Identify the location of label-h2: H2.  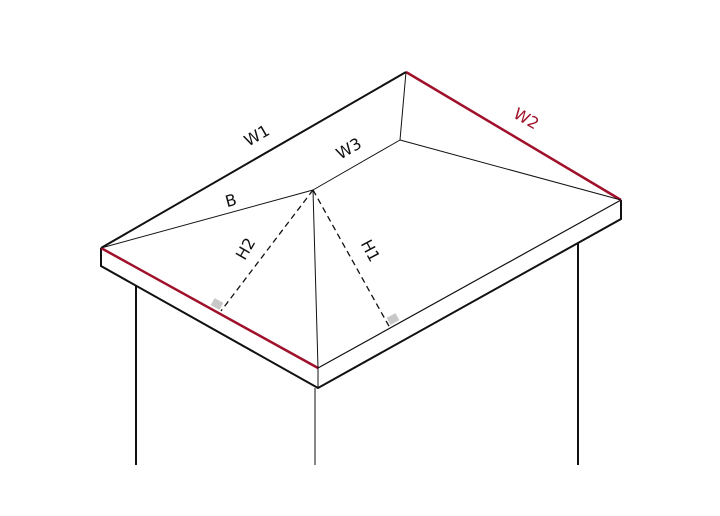
(246, 248).